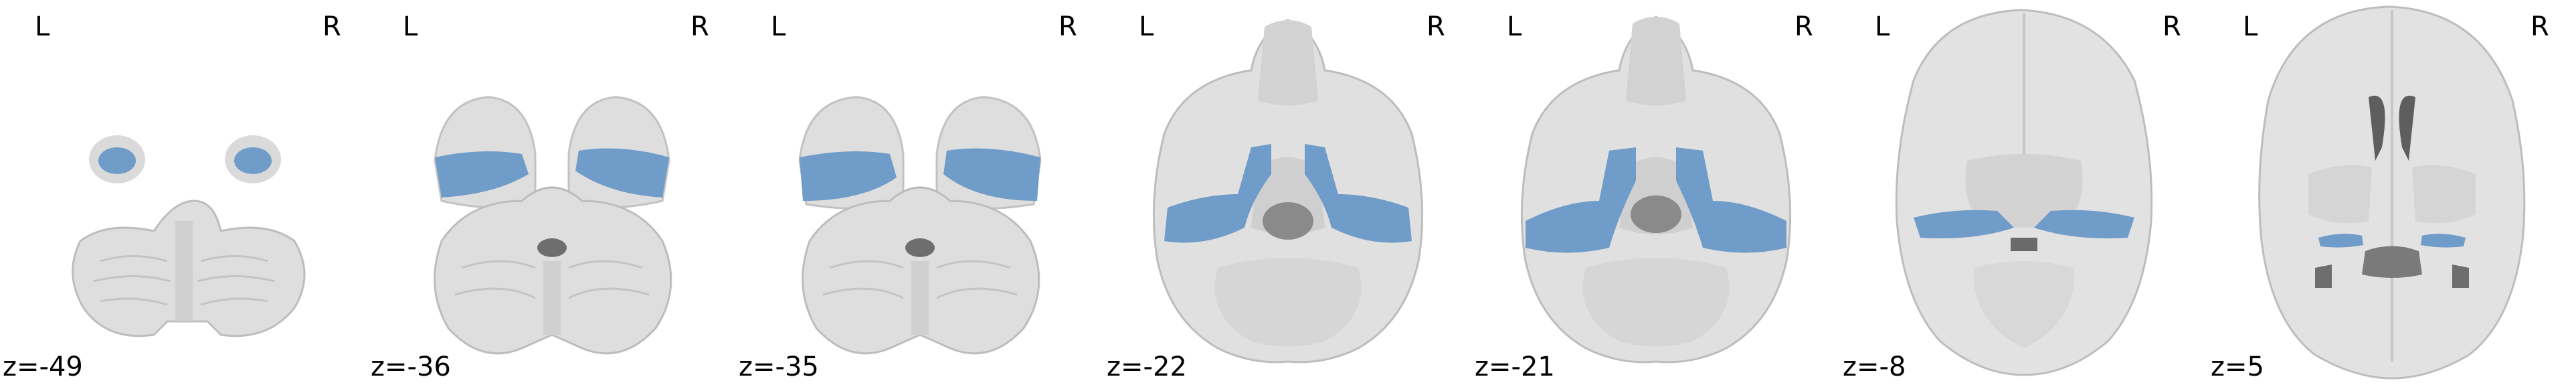  Describe the element at coordinates (779, 367) in the screenshot. I see `slice-coordinate-label: z=-35` at that location.